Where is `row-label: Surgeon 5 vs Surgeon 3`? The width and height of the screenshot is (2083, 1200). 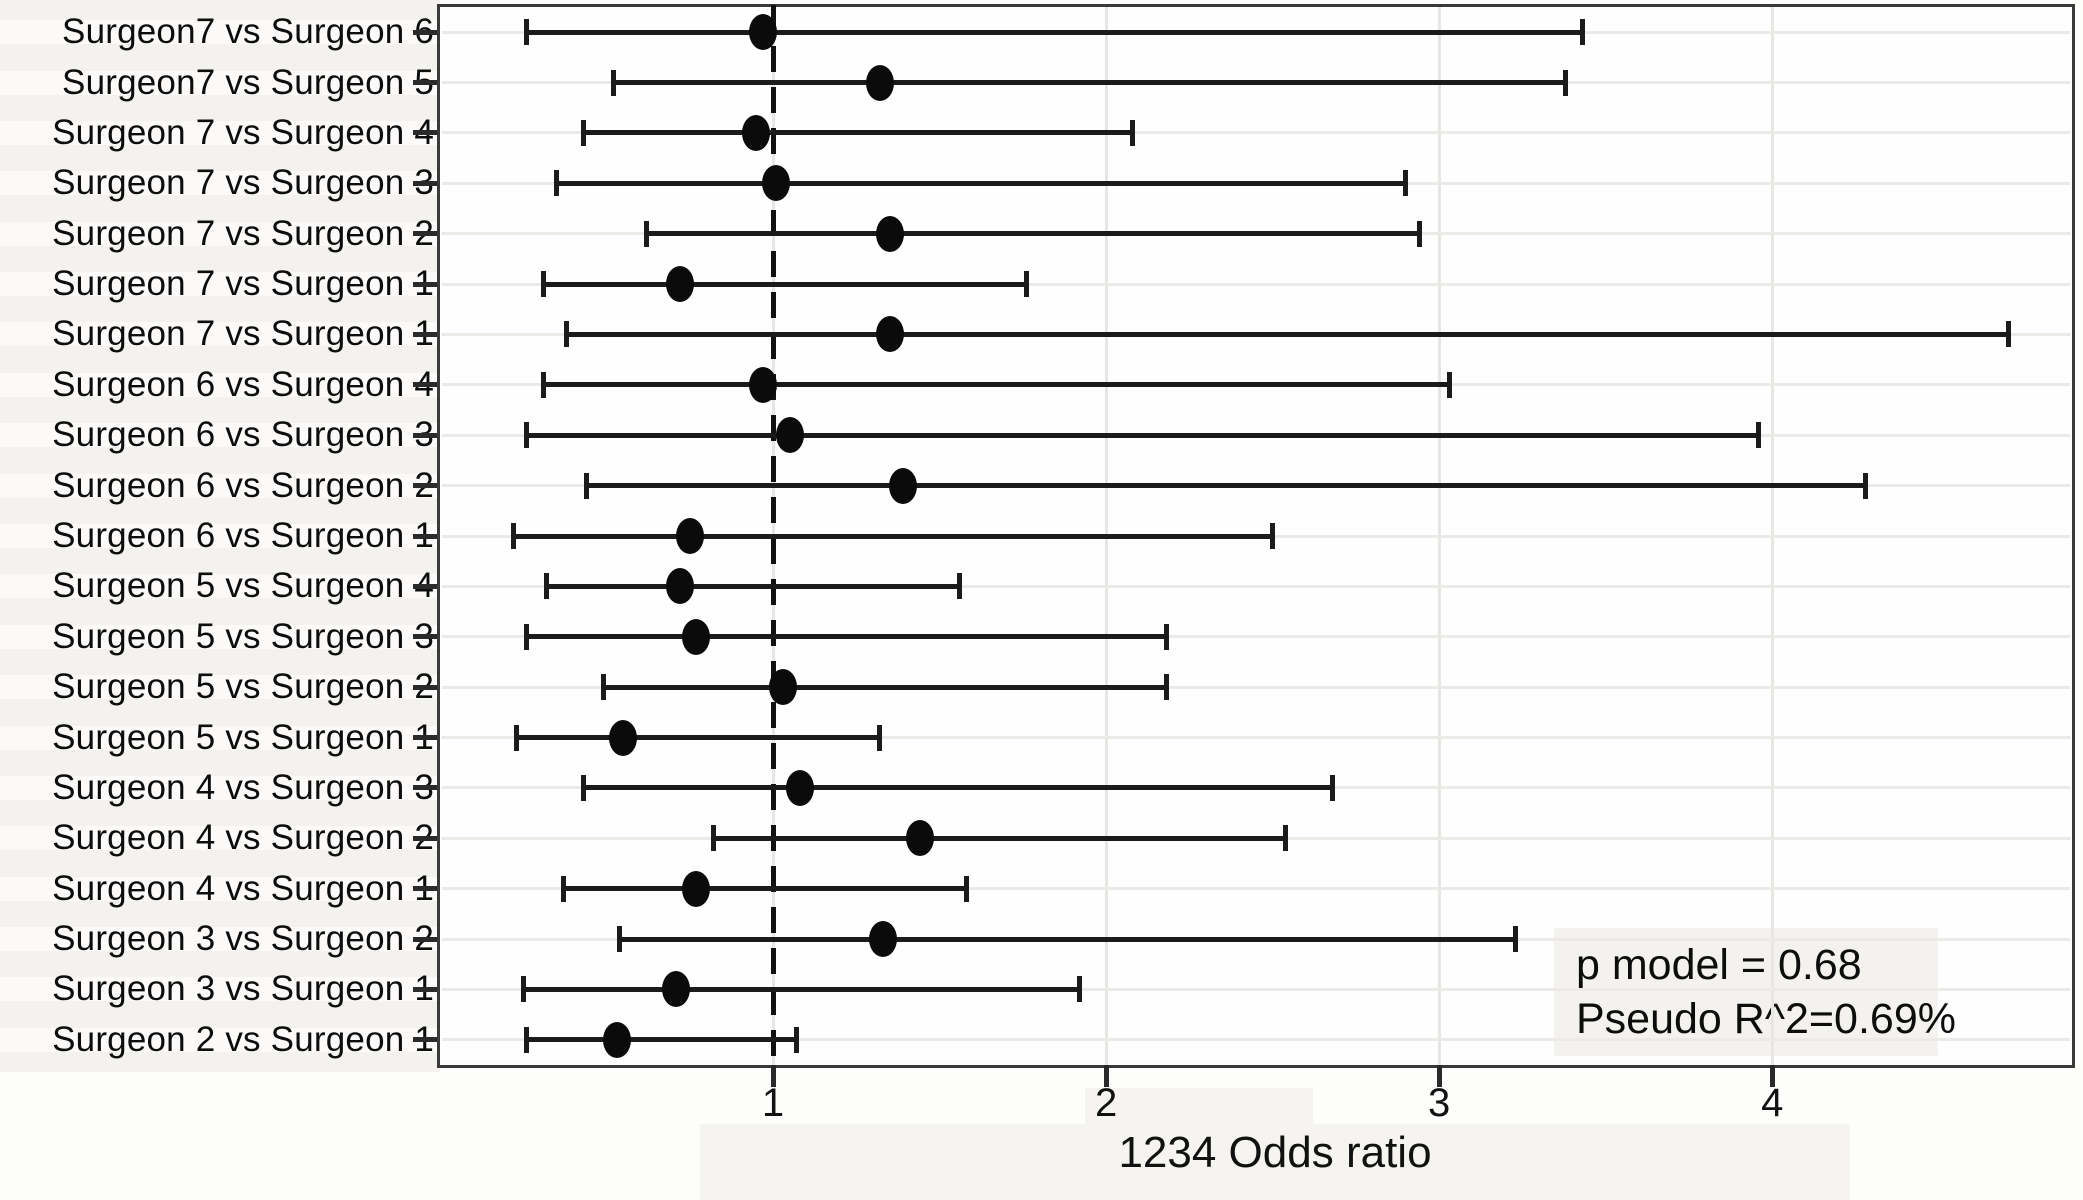 row-label: Surgeon 5 vs Surgeon 3 is located at coordinates (243, 636).